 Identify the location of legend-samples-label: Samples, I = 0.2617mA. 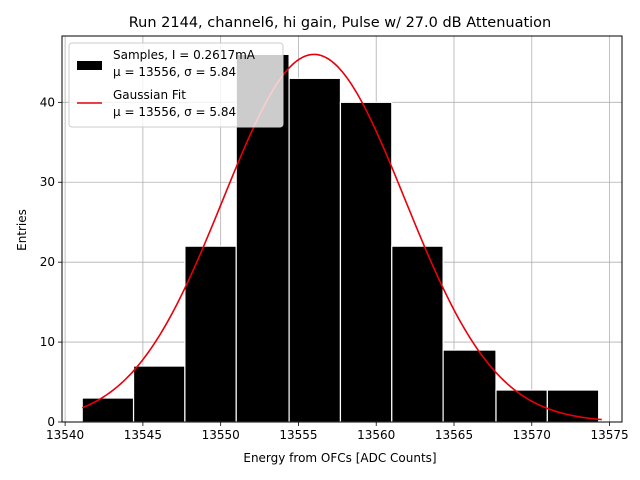
(184, 55).